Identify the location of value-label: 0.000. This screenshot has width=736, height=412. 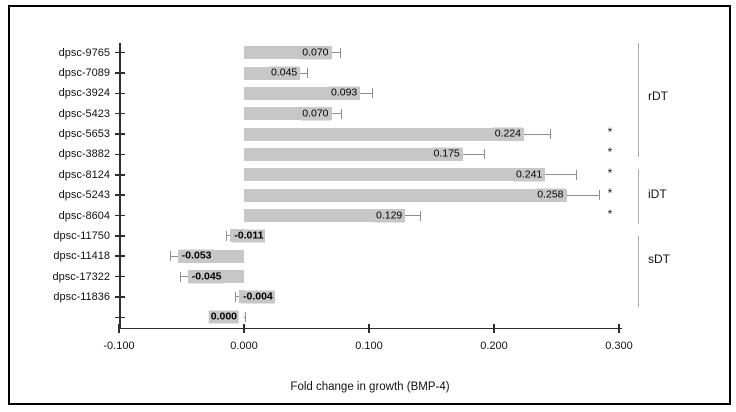
(223, 317).